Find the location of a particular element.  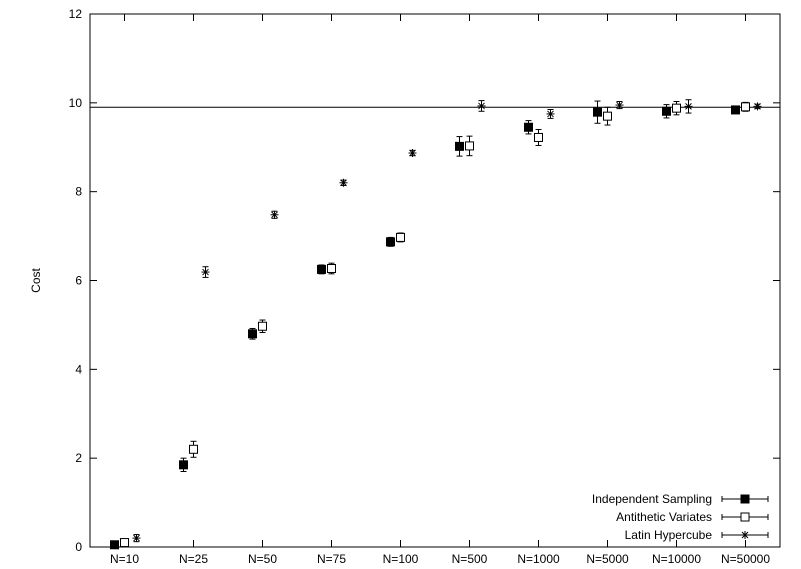

legend-label: Independent Sampling is located at coordinates (652, 499).